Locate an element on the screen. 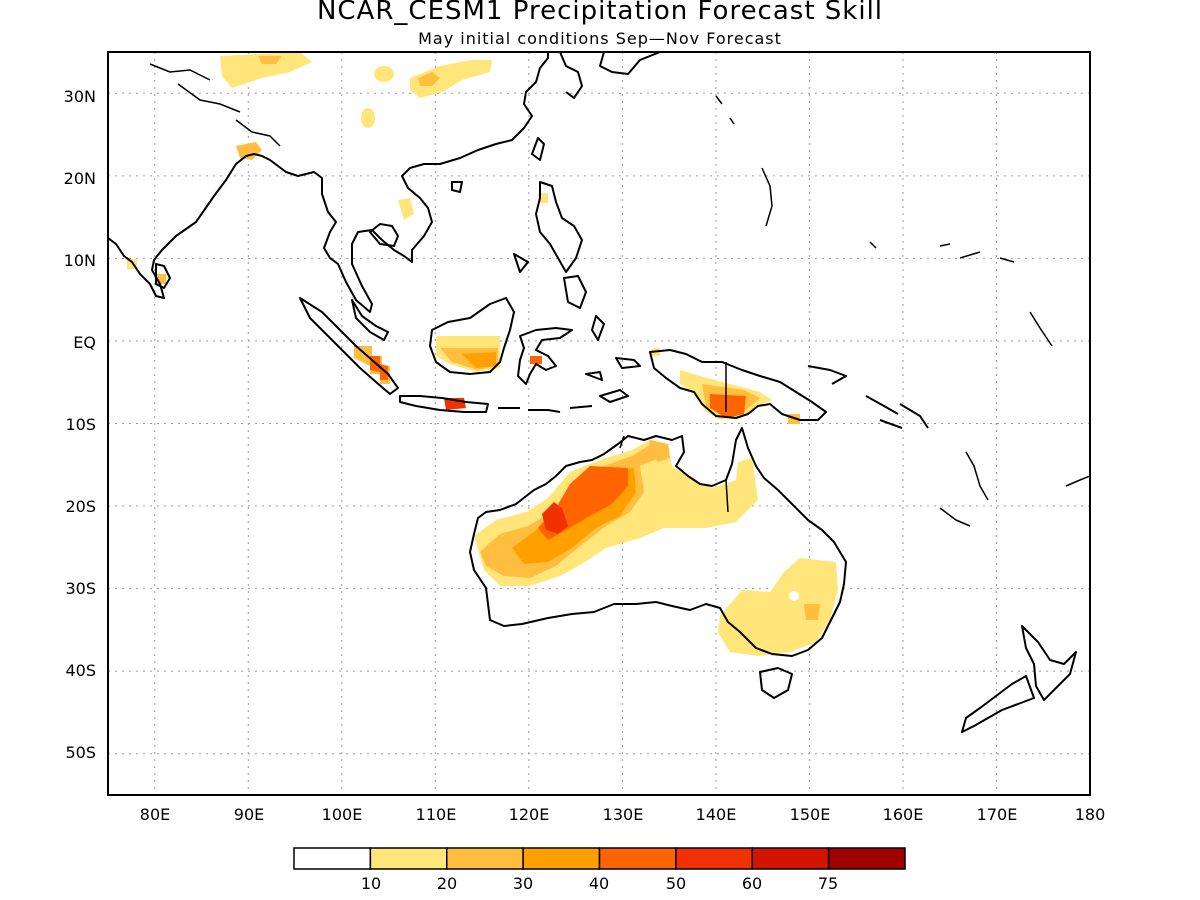 This screenshot has width=1200, height=900. skill-area-australia-east is located at coordinates (778, 607).